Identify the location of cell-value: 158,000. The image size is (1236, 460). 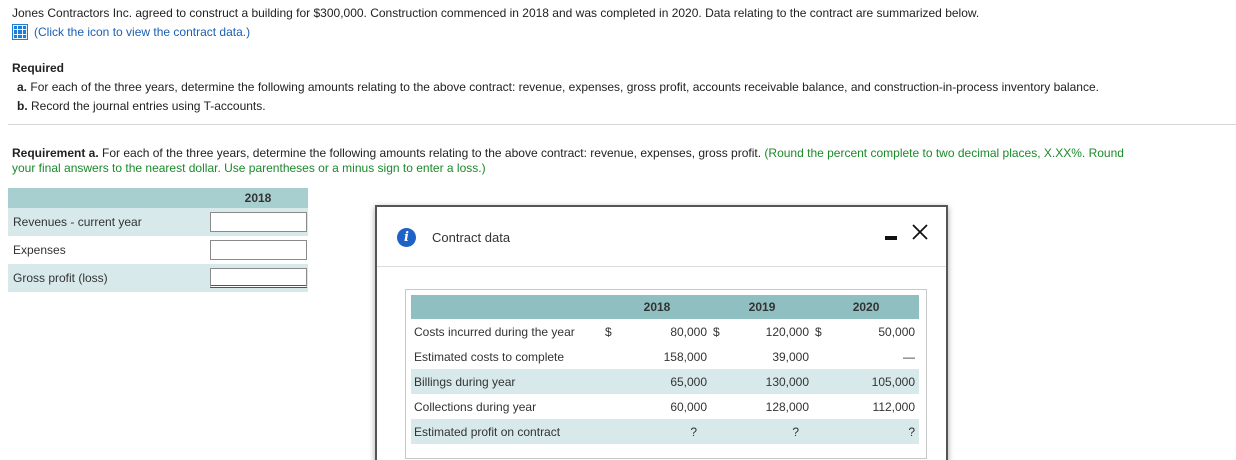
(667, 356).